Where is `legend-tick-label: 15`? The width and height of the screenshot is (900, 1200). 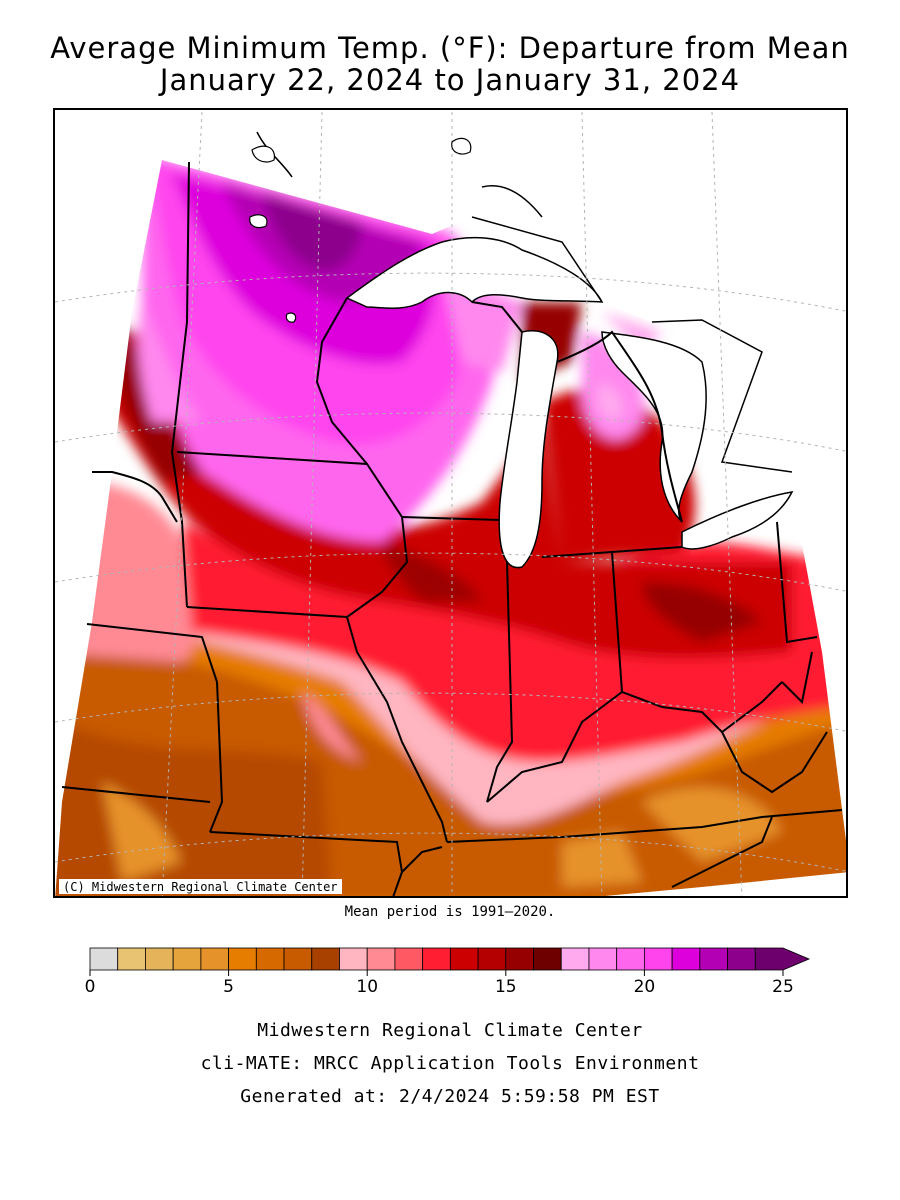 legend-tick-label: 15 is located at coordinates (506, 987).